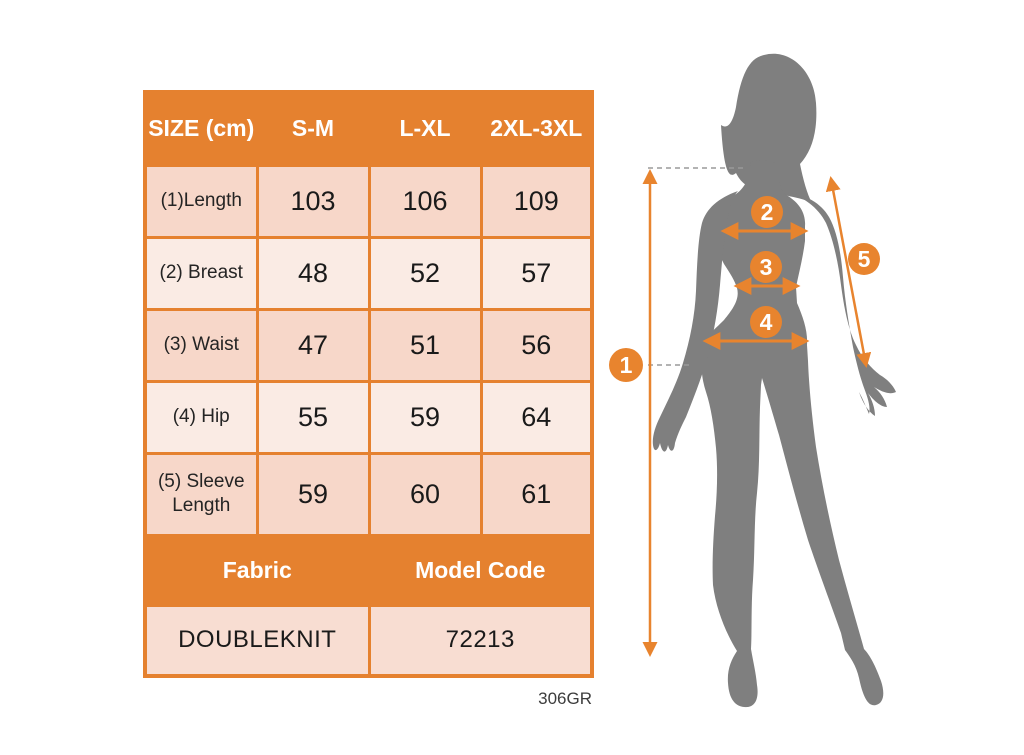 This screenshot has width=1024, height=755. I want to click on table-row-length: (1)Length 103 106 109, so click(368, 201).